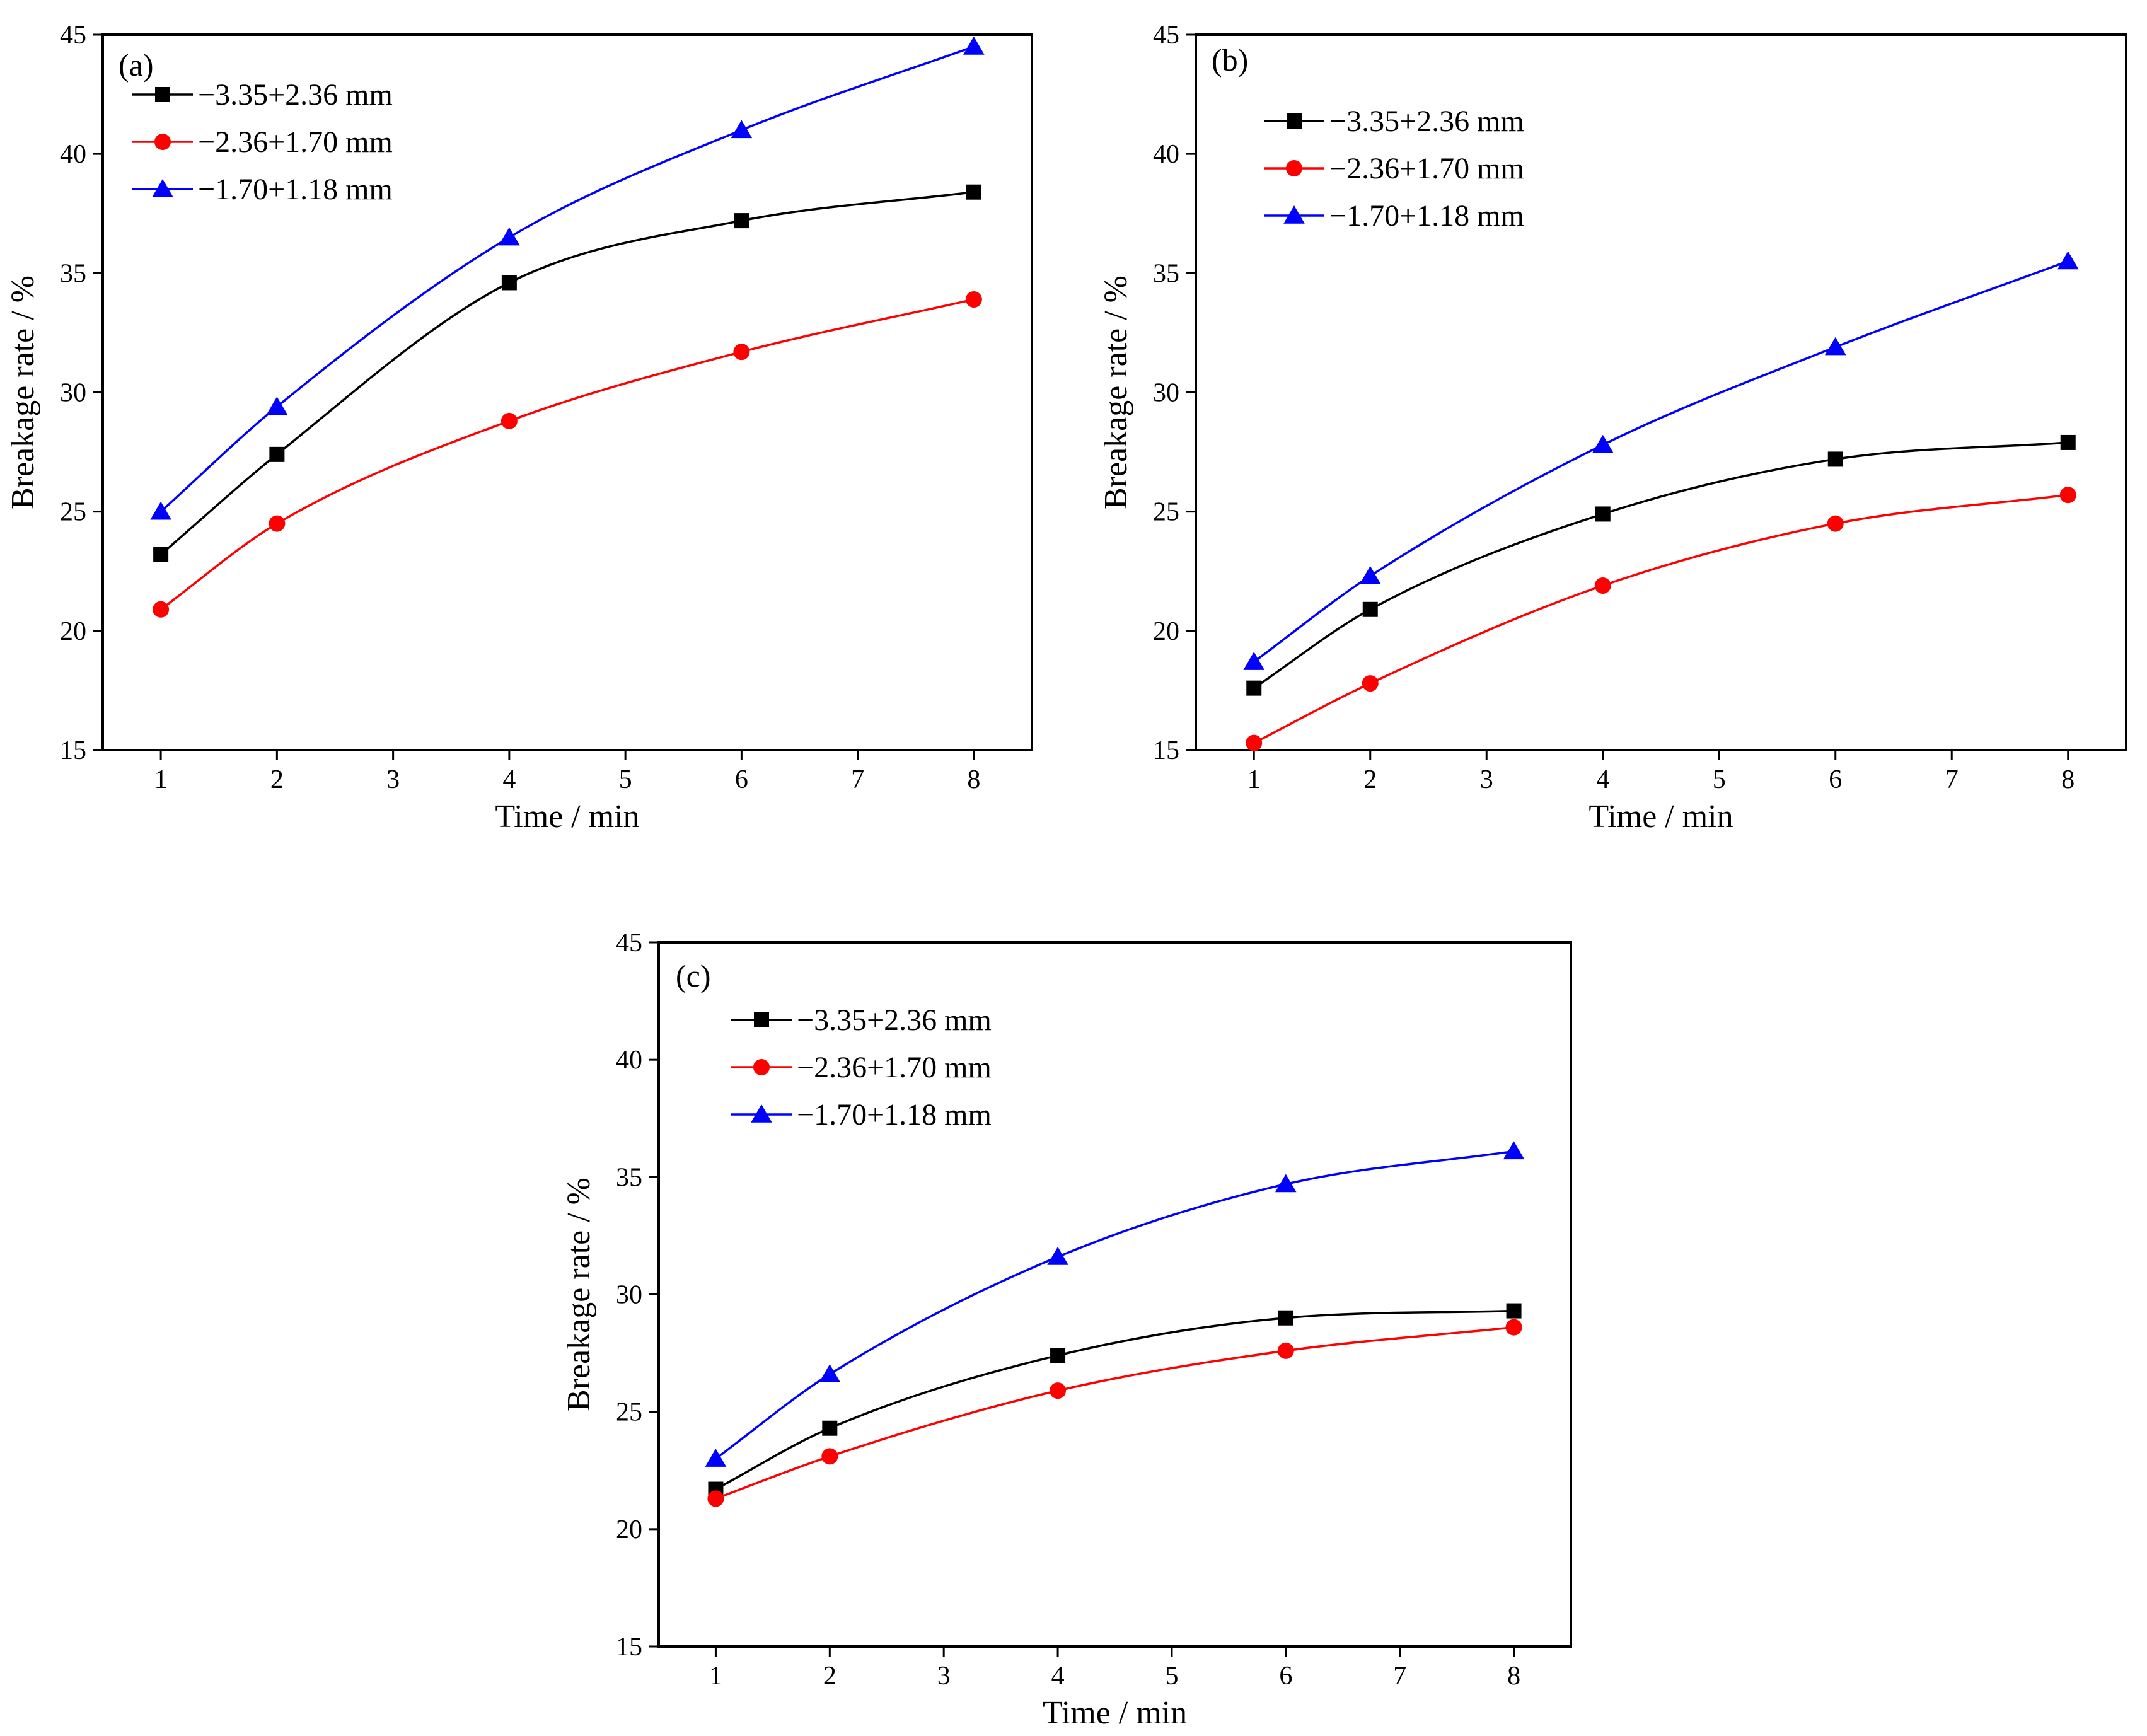 This screenshot has width=2147, height=1736. I want to click on y-tick-label: 20, so click(629, 1529).